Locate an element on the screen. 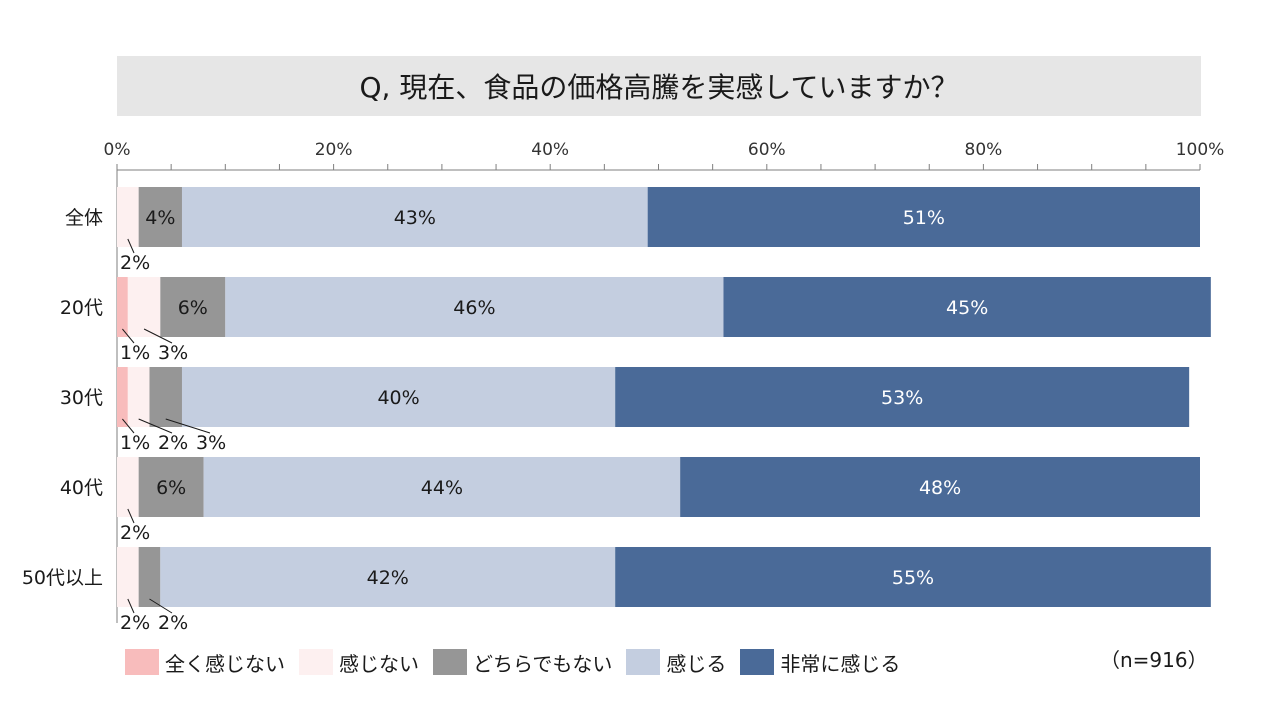 The width and height of the screenshot is (1280, 720). legend-label: 全く感じない is located at coordinates (225, 663).